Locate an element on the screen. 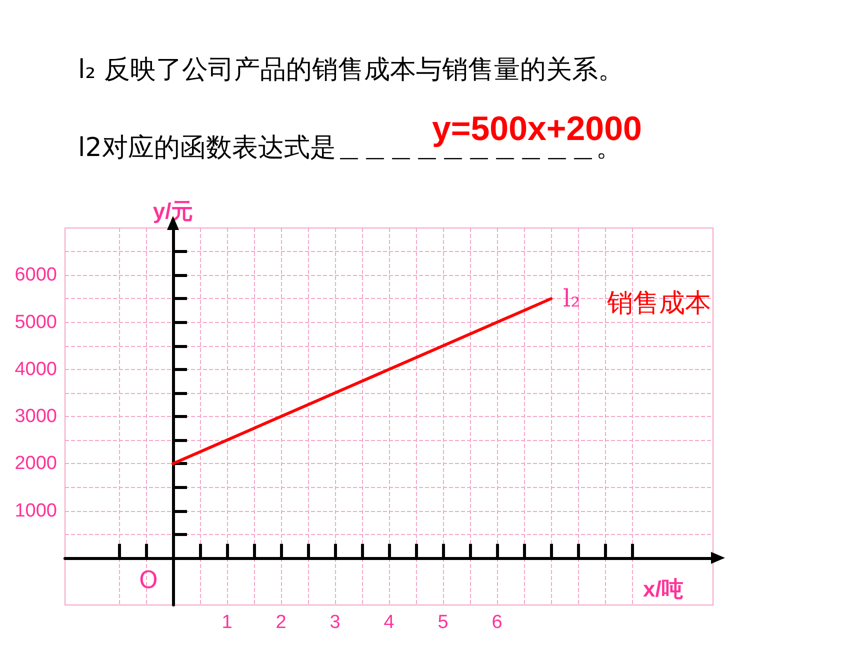 Image resolution: width=860 pixels, height=645 pixels. x-axis-title: x/吨 is located at coordinates (663, 589).